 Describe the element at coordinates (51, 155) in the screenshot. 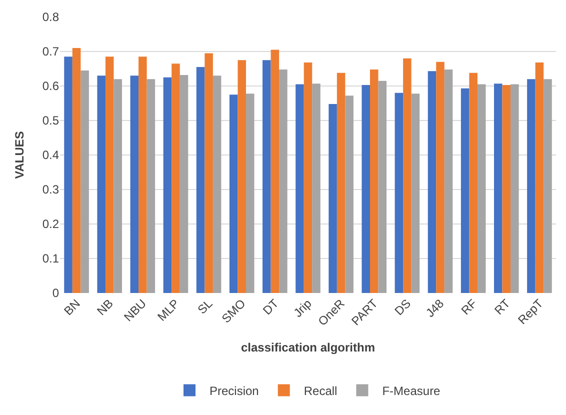

I see `y-tick-label: 0.4` at that location.